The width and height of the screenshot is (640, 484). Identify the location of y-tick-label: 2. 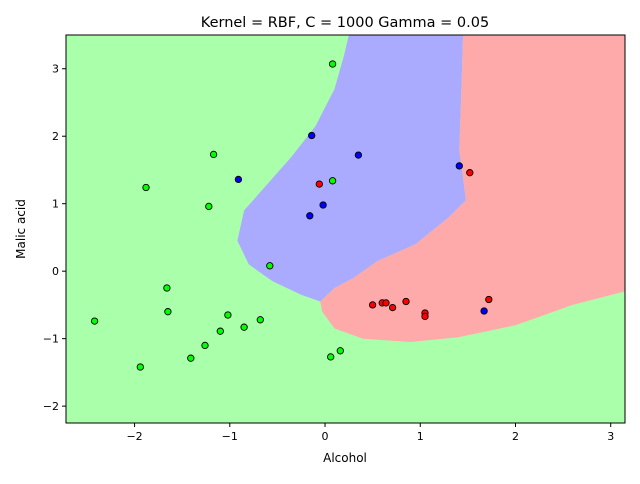
(55, 136).